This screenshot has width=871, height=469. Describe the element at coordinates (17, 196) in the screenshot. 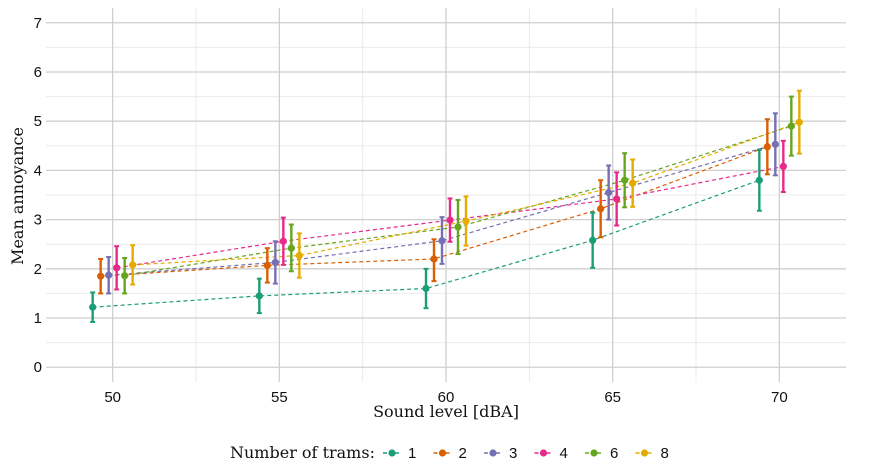

I see `y-axis-title: Mean annoyance` at that location.